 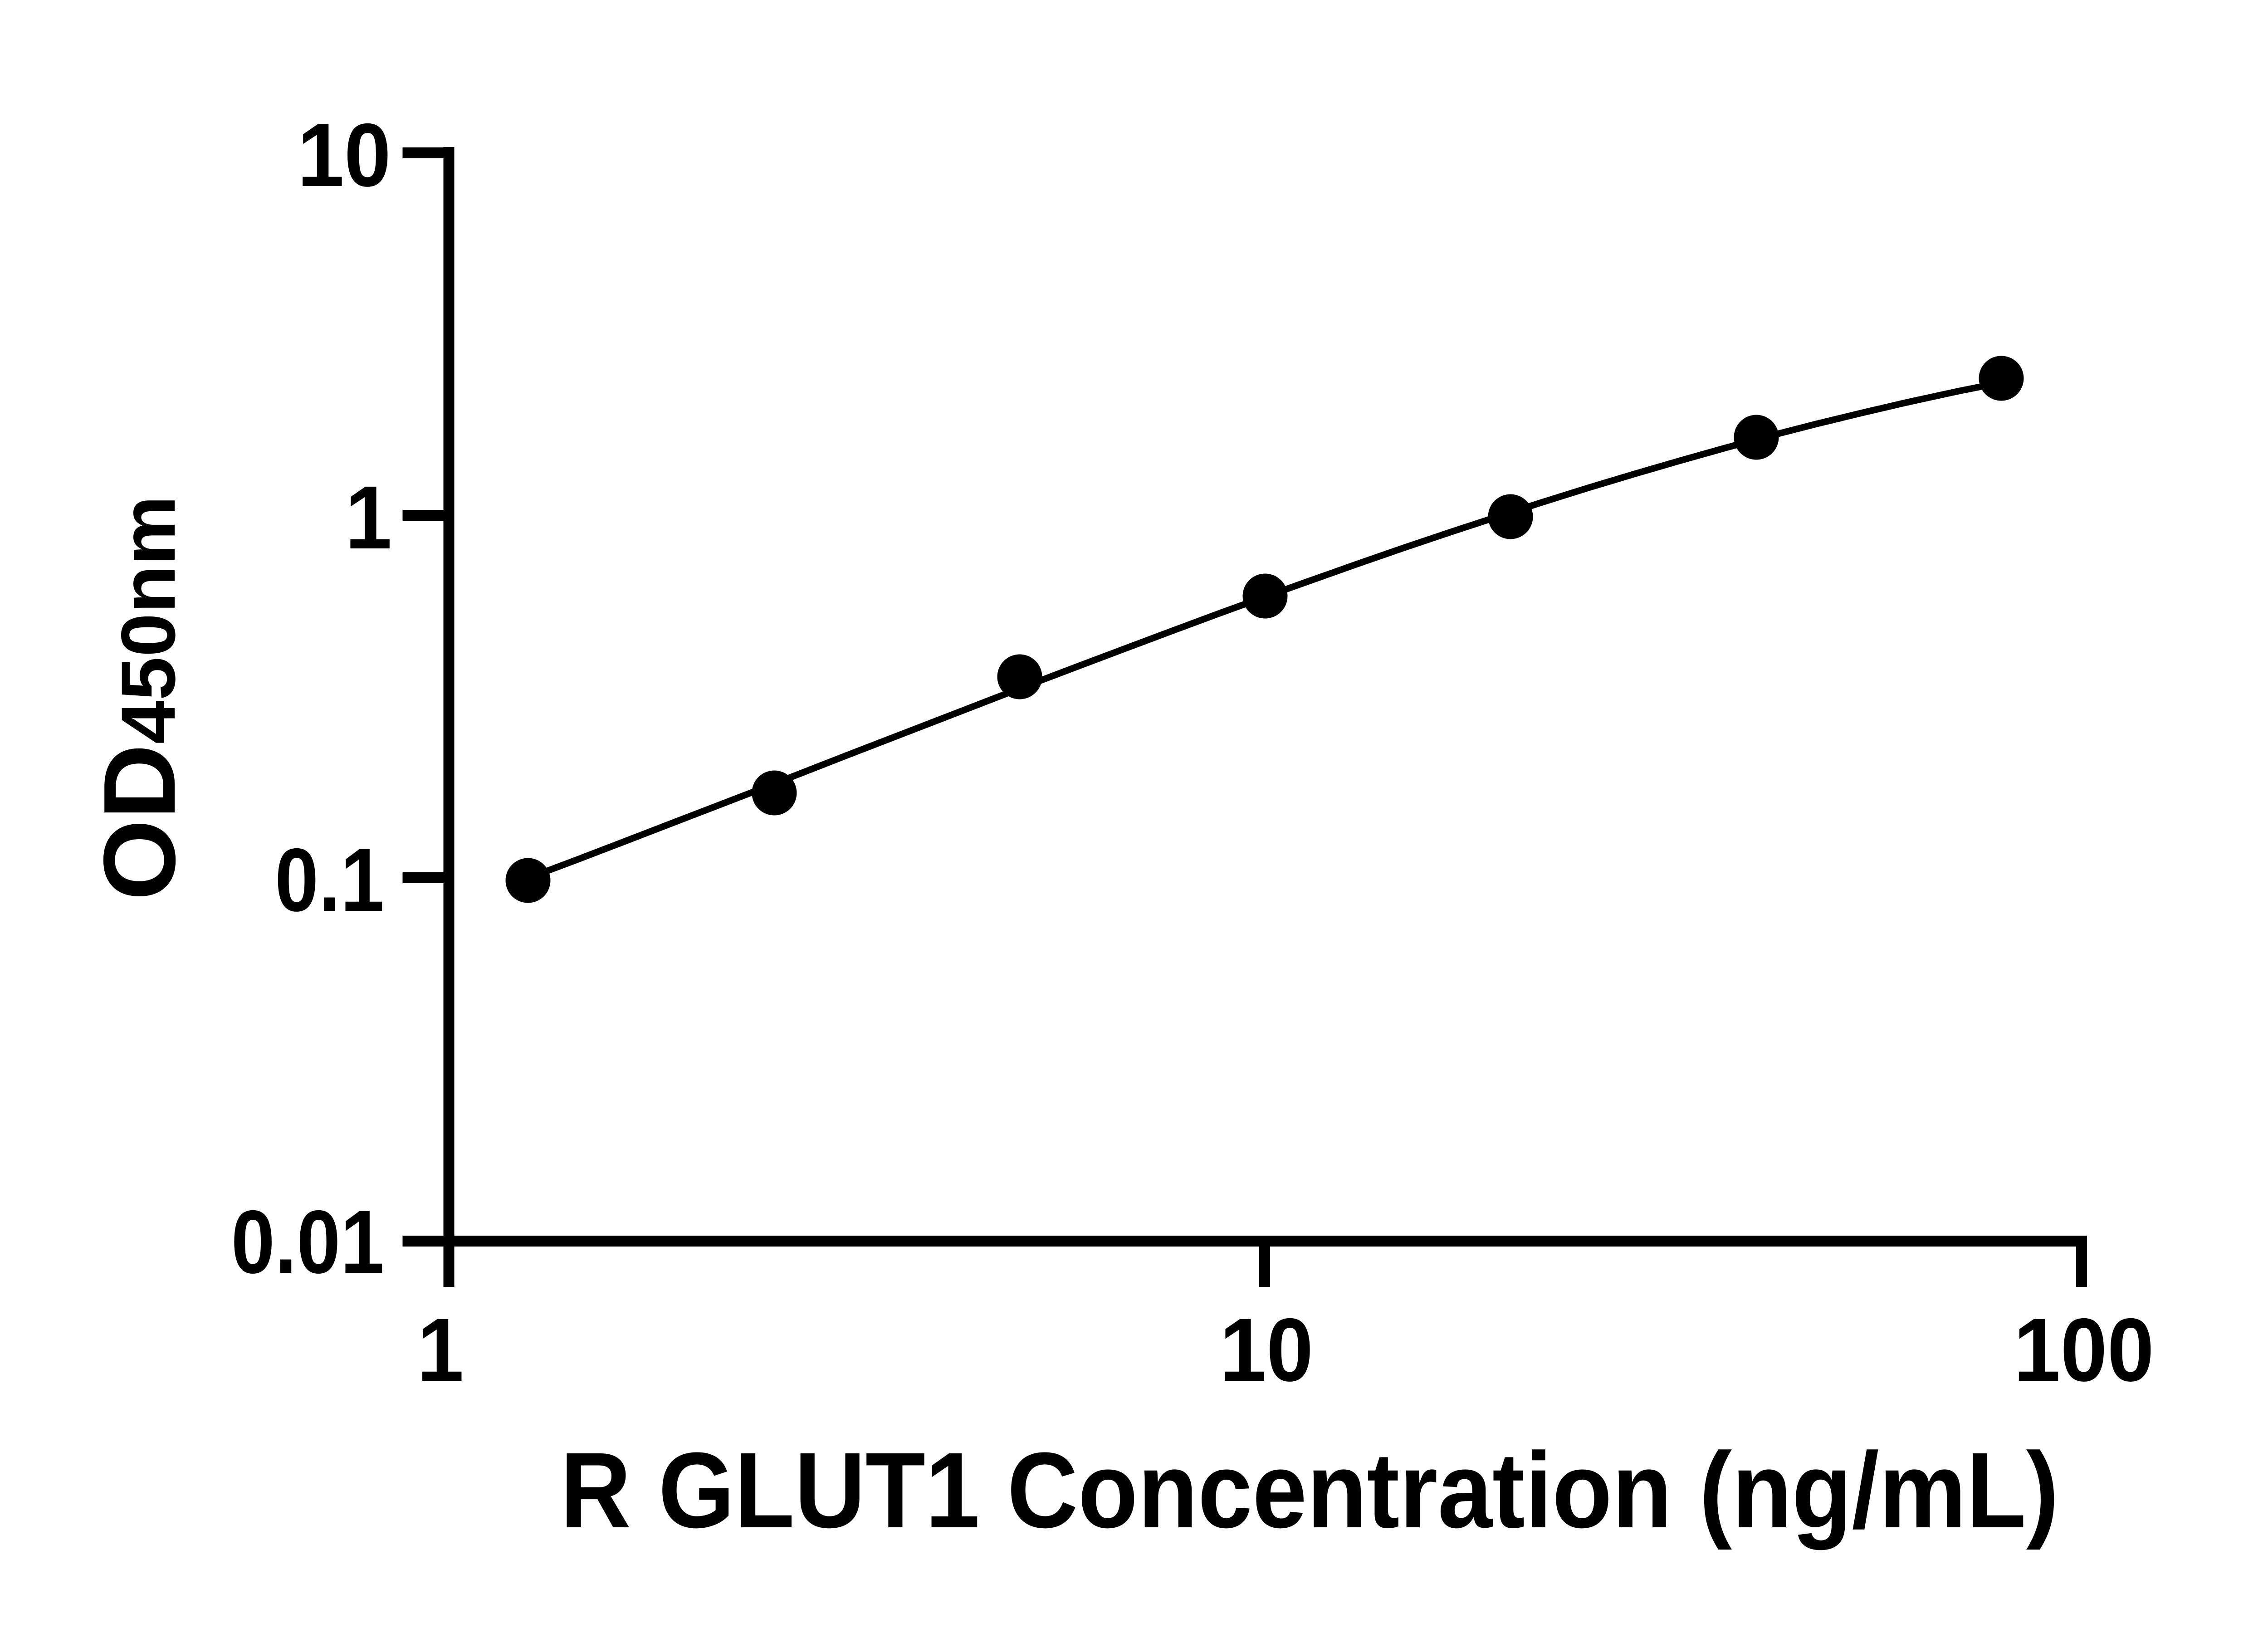 I want to click on svg-text: OD450nm, so click(x=140, y=698).